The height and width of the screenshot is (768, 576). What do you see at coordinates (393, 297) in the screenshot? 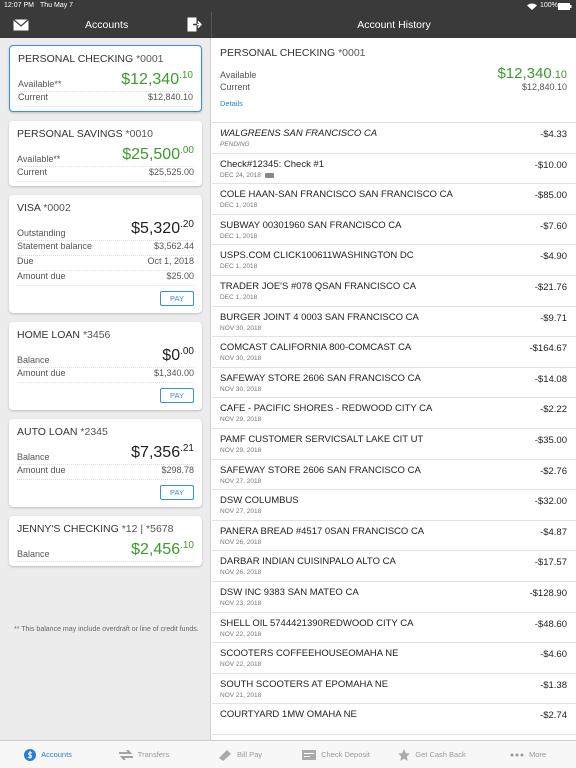
I see `transaction-date-line: DEC 1, 2018` at bounding box center [393, 297].